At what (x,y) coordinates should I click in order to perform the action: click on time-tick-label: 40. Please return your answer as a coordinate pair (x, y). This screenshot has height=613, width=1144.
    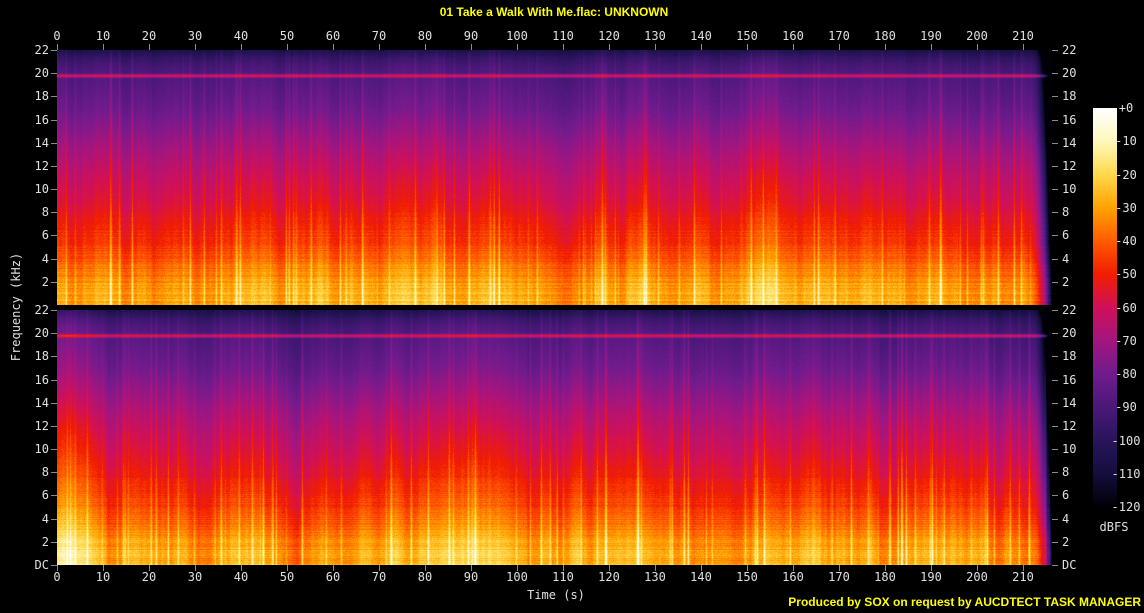
    Looking at the image, I should click on (241, 36).